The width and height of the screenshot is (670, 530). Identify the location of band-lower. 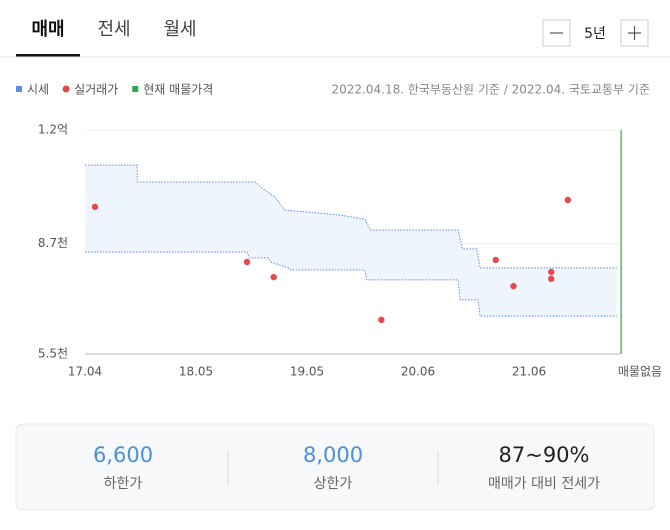
(351, 284).